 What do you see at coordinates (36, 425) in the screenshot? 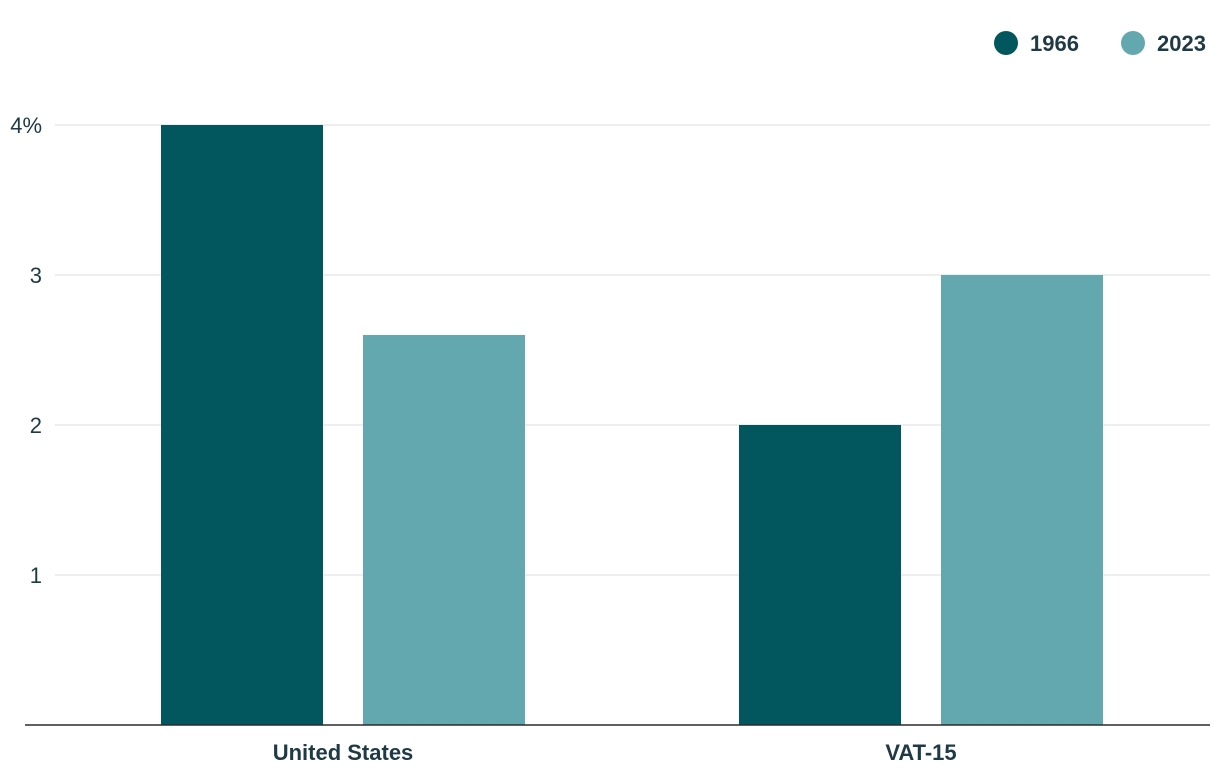
I see `y-tick-label-2: 2` at bounding box center [36, 425].